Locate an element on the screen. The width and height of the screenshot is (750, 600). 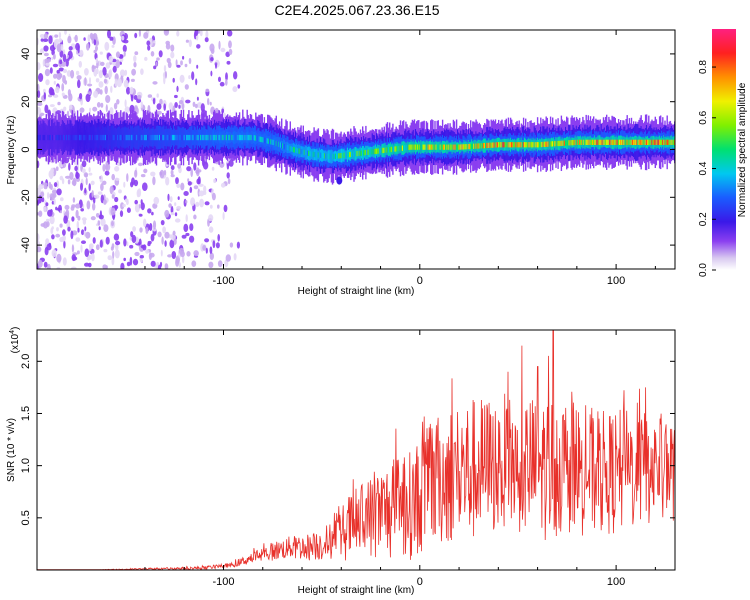
colorbar-tick-label: 0.8 is located at coordinates (703, 67).